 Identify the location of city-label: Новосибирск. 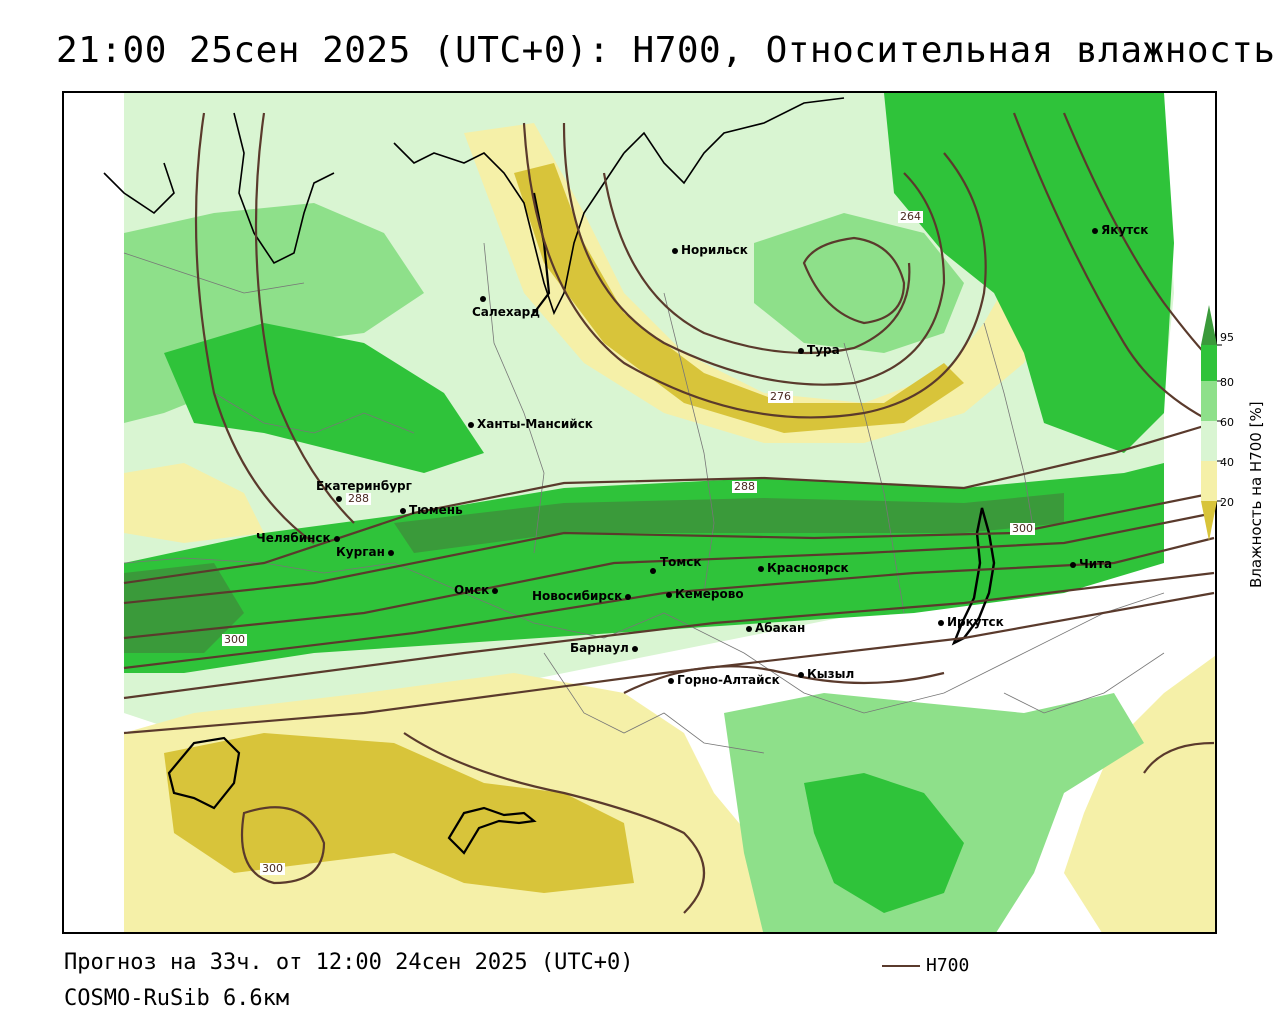
(583, 596).